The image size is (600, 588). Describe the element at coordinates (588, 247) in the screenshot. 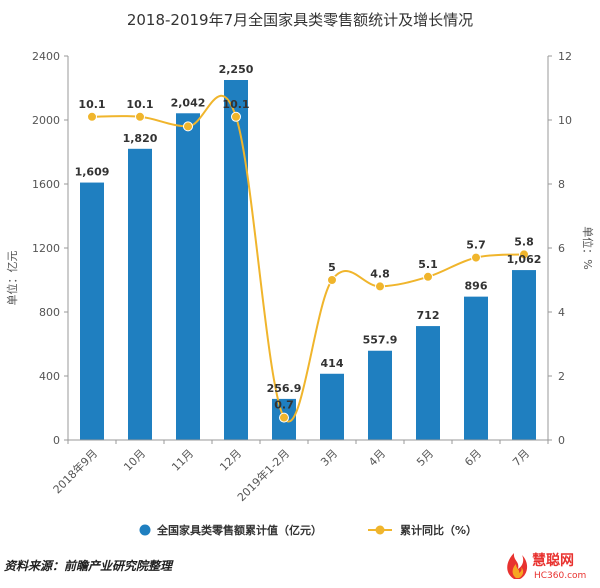

I see `y-right-axis-title: 单位：%` at that location.